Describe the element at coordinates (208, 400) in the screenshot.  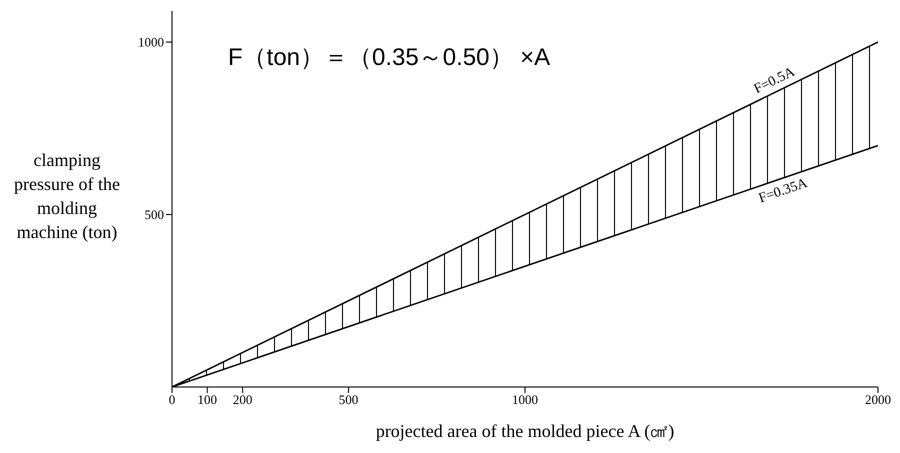
I see `x-tick-label: 100` at that location.